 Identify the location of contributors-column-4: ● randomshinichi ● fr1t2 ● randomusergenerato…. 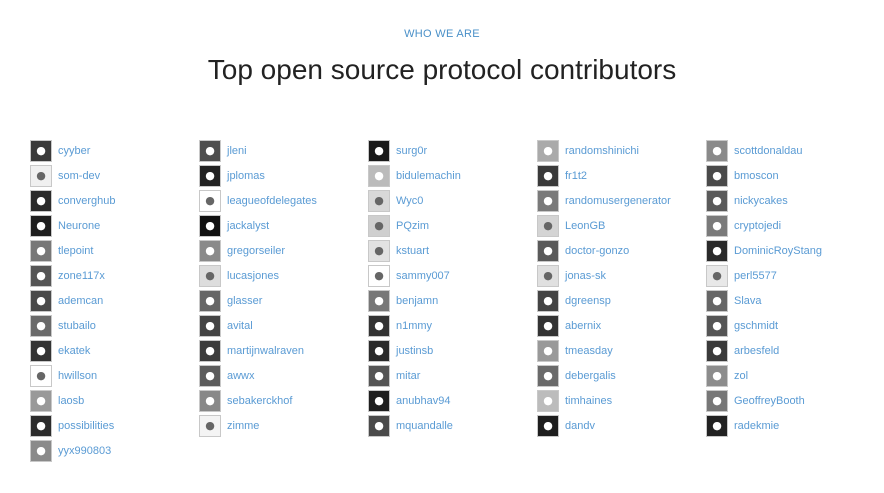
(619, 288).